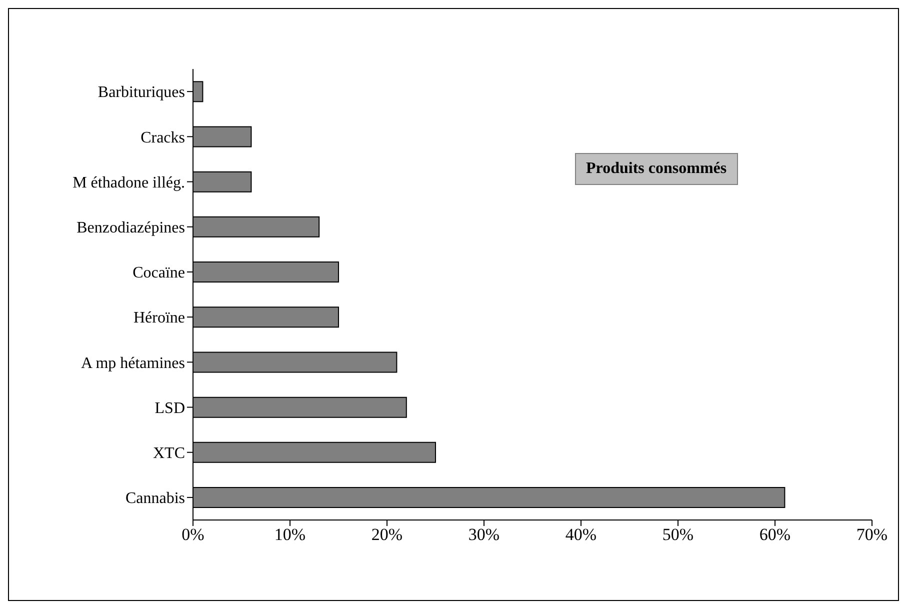 Image resolution: width=907 pixels, height=609 pixels. I want to click on text: Produits consommés, so click(656, 169).